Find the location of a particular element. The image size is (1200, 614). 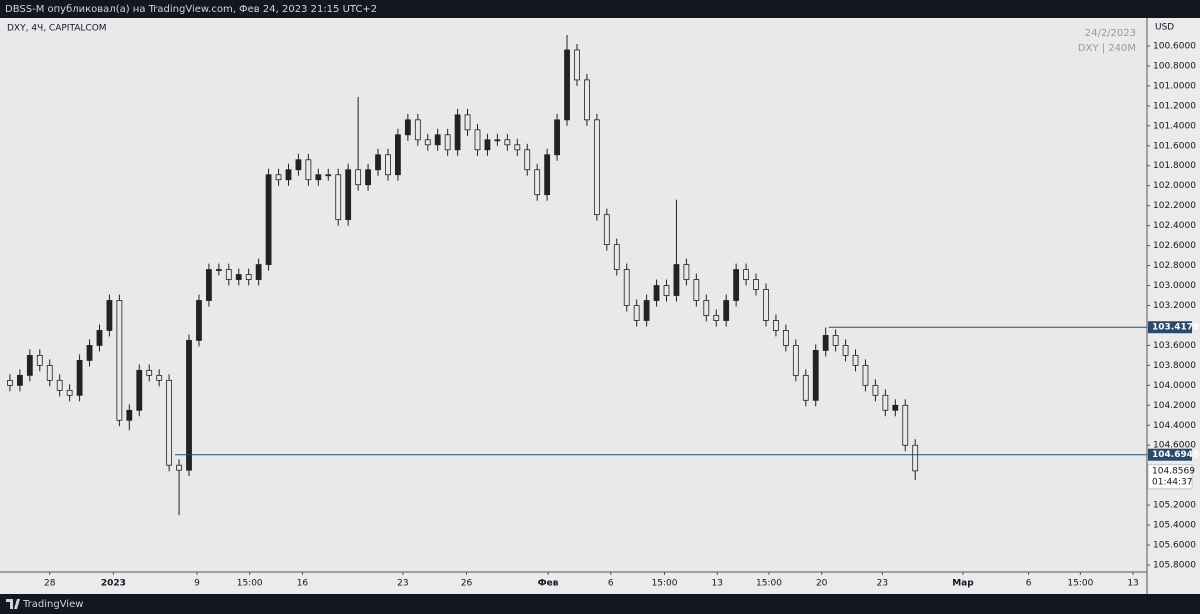

y-tick-label: 103.0000 is located at coordinates (1174, 286).